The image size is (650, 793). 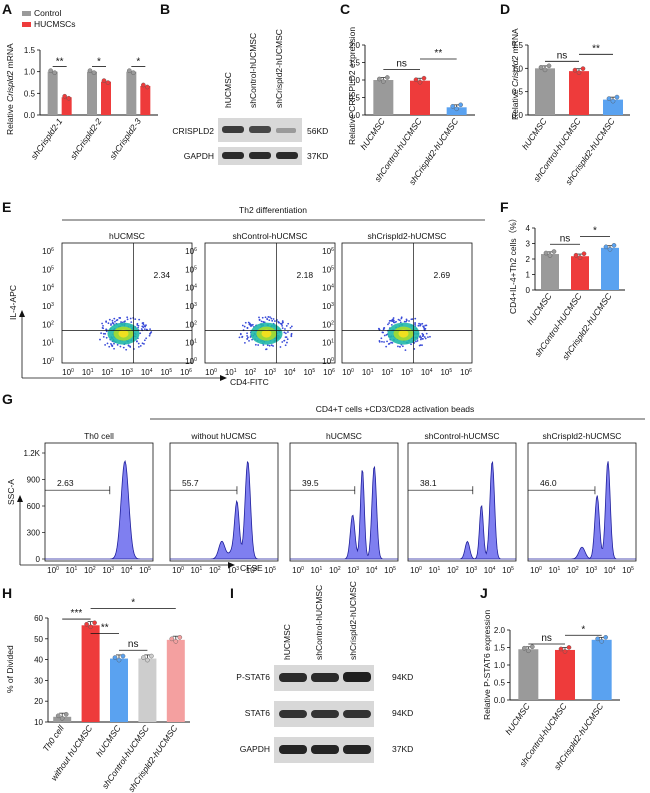 I want to click on y-tick-label: 10⁵, so click(x=48, y=269).